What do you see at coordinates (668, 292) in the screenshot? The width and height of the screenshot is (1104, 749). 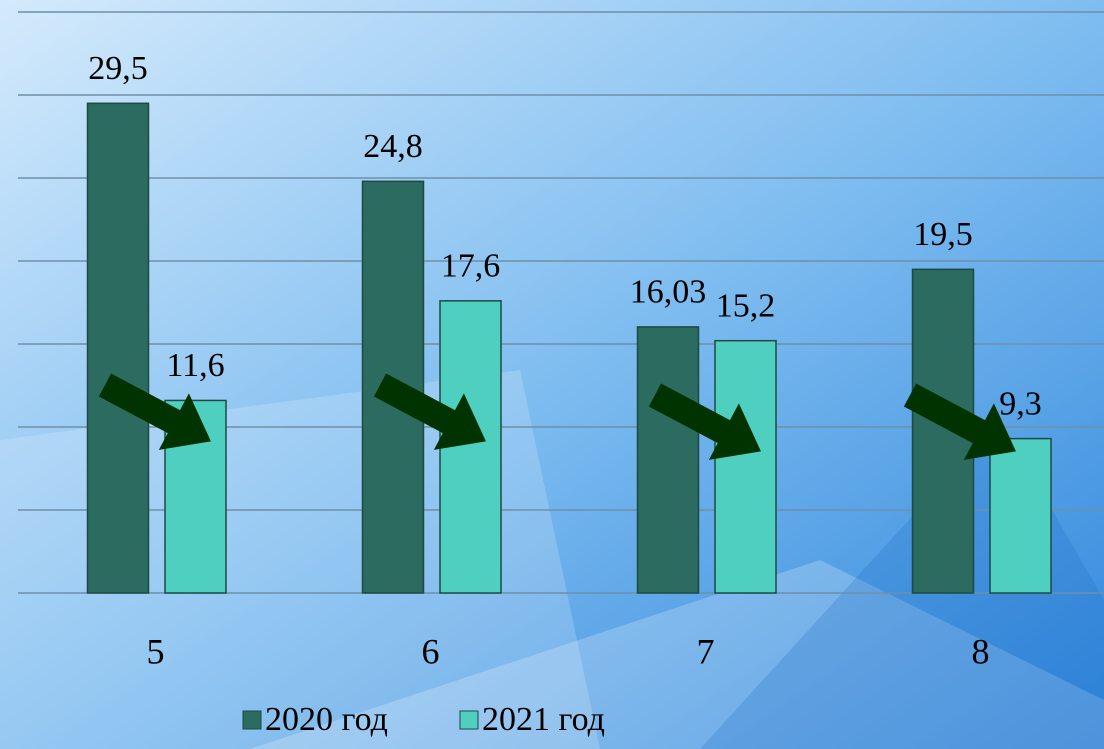 I see `data-label: 16,03` at bounding box center [668, 292].